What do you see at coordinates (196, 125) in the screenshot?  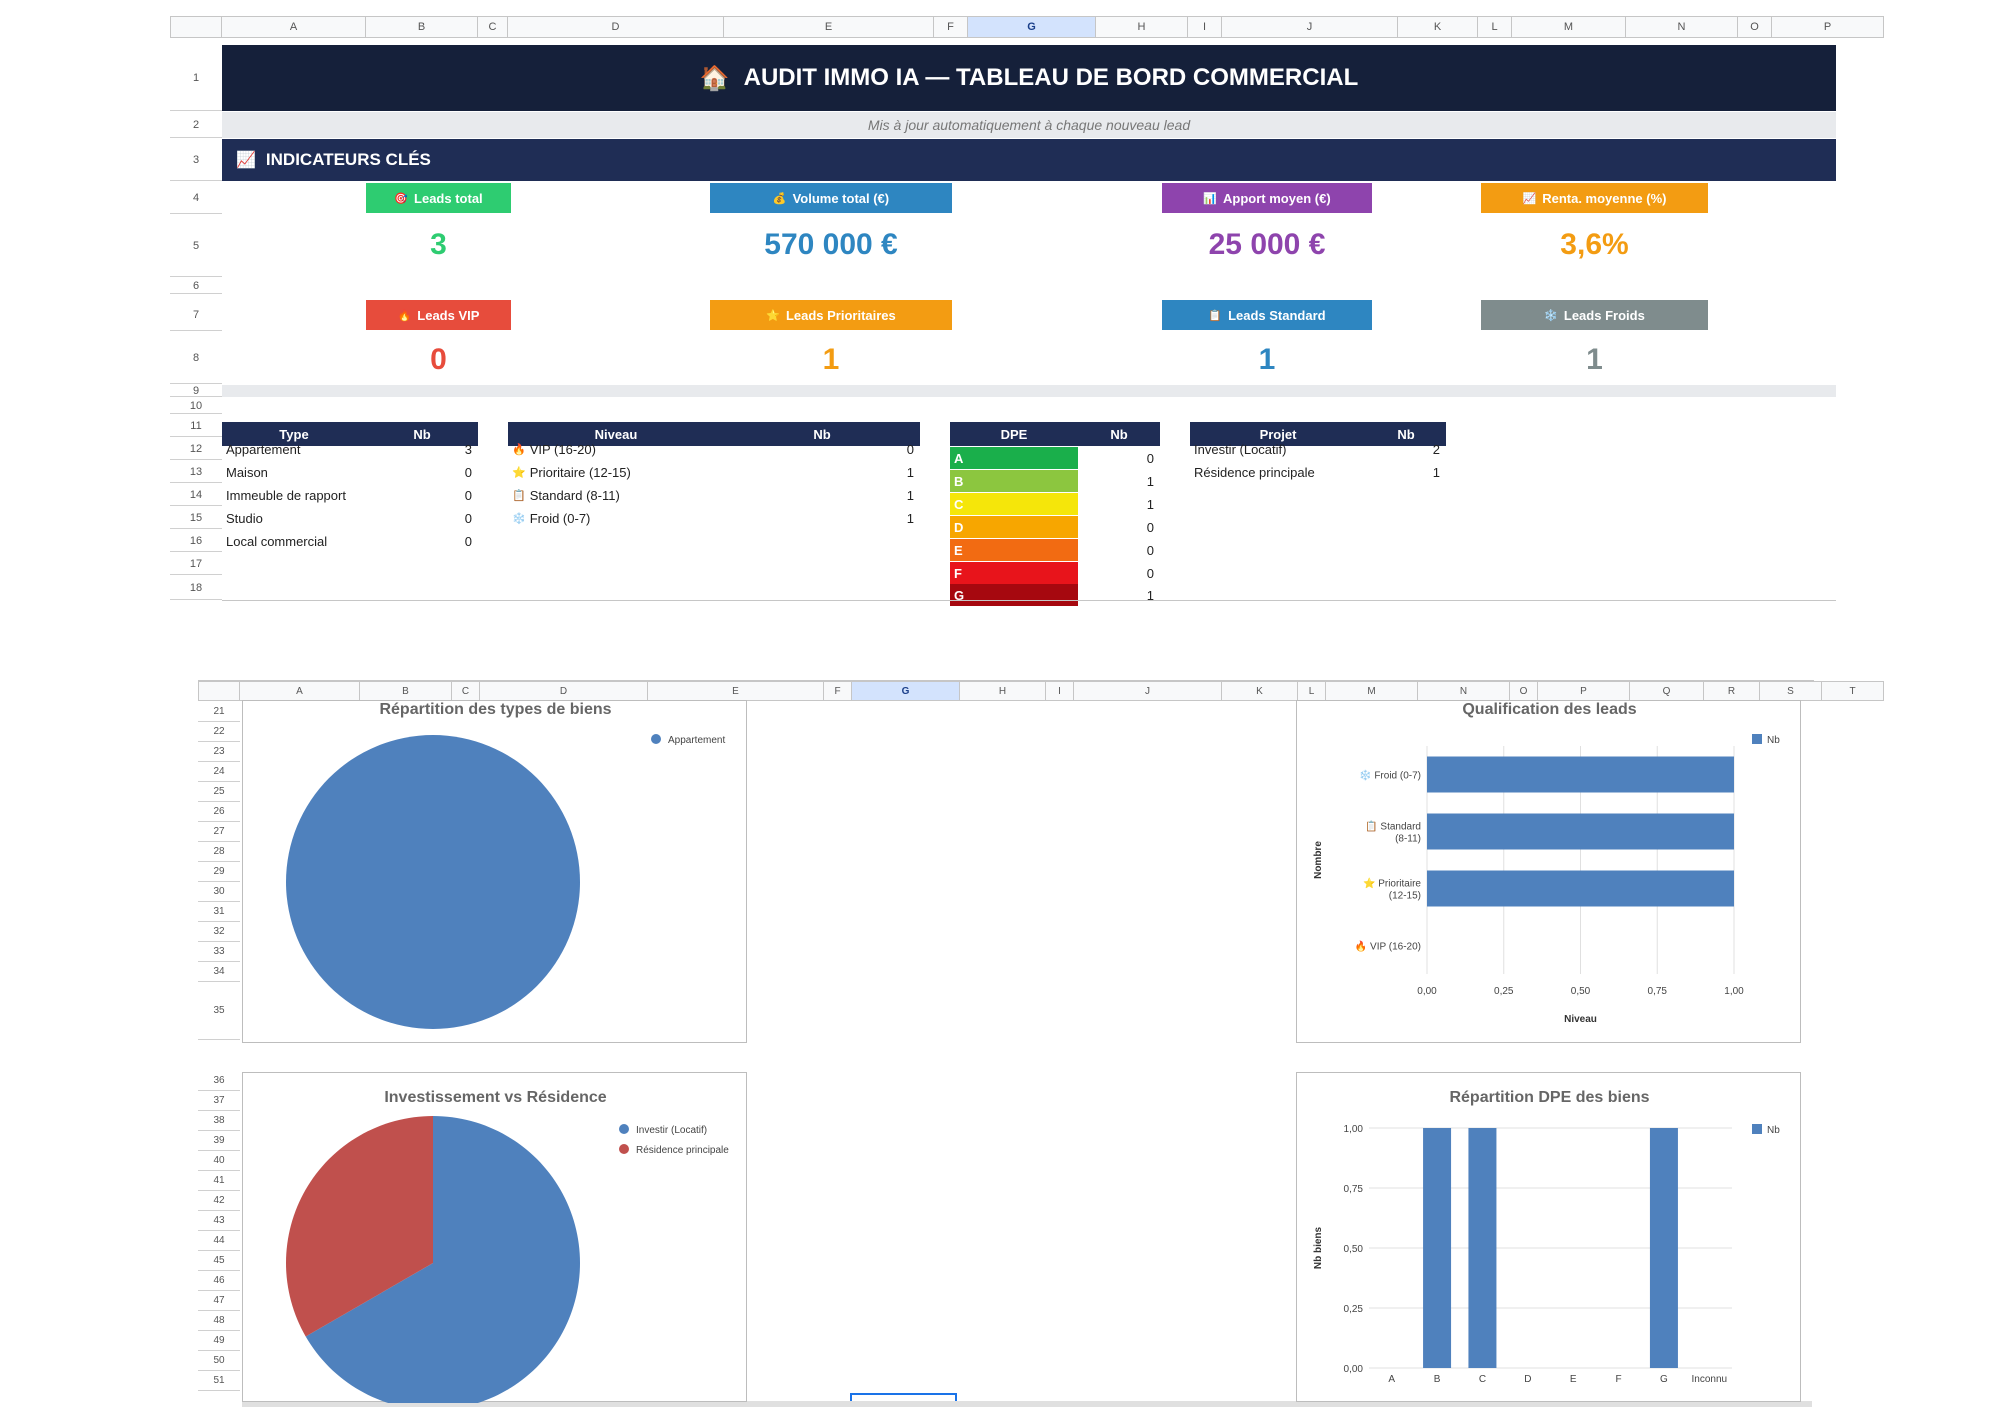 I see `row-header-2: 2` at bounding box center [196, 125].